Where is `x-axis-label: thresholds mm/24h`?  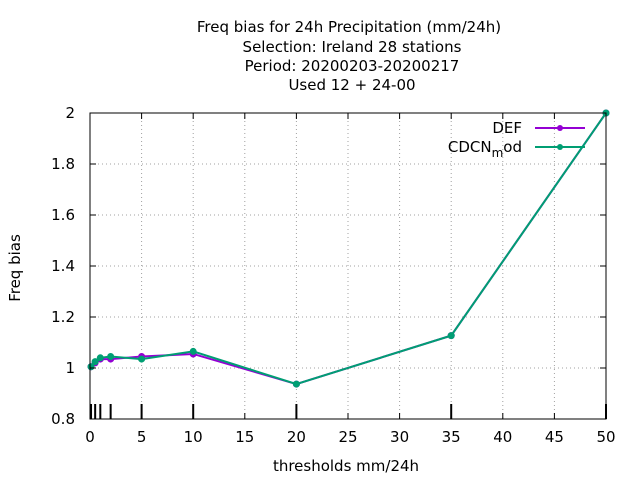 x-axis-label: thresholds mm/24h is located at coordinates (346, 466).